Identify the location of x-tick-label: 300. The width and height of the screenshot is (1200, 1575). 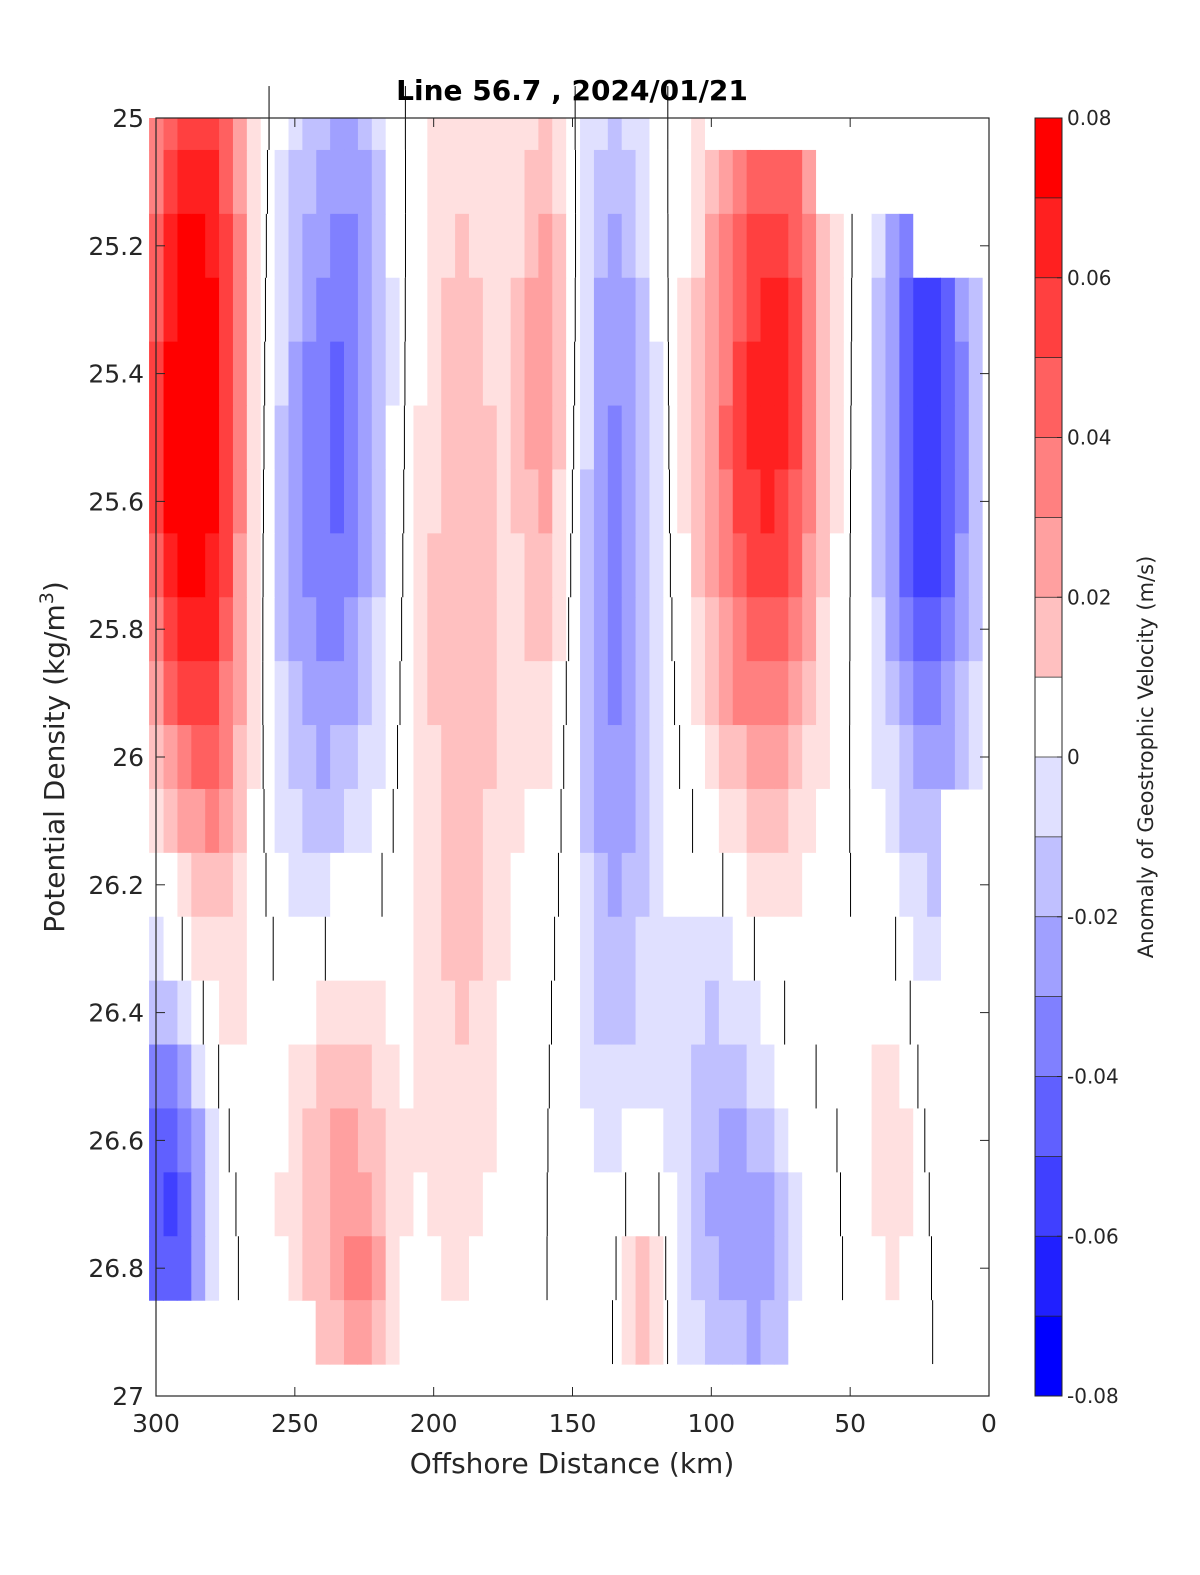
(156, 1423).